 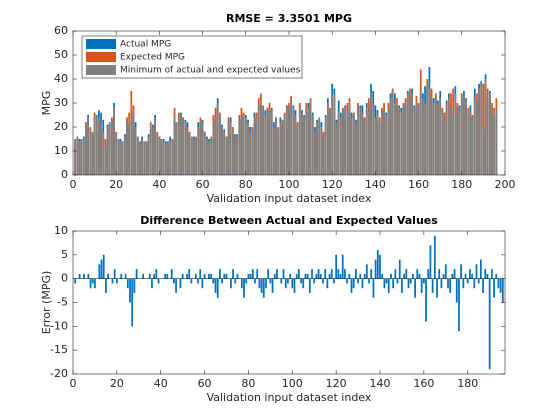 What do you see at coordinates (59, 373) in the screenshot?
I see `y-tick-label: -20` at bounding box center [59, 373].